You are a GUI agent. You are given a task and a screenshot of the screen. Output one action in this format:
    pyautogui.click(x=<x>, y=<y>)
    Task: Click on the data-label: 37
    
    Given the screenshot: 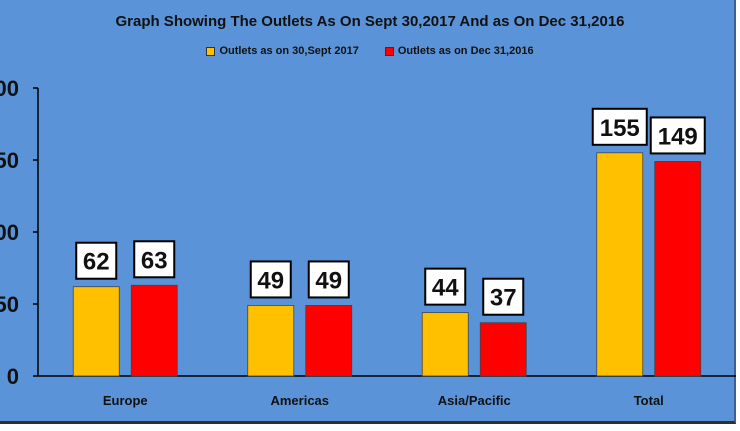 What is the action you would take?
    pyautogui.click(x=503, y=298)
    